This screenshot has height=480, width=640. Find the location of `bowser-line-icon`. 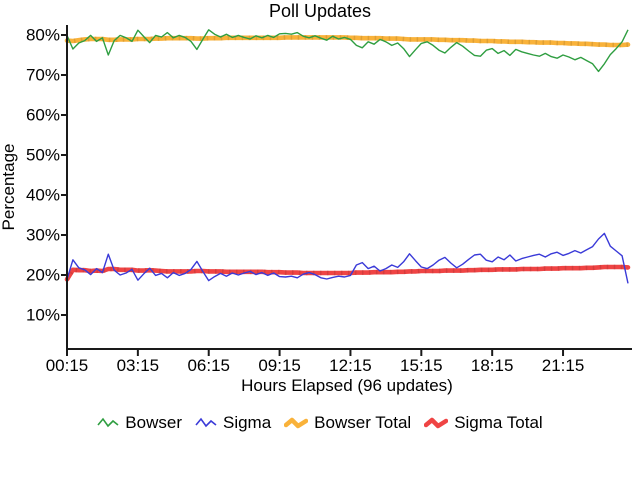

bowser-line-icon is located at coordinates (108, 422).